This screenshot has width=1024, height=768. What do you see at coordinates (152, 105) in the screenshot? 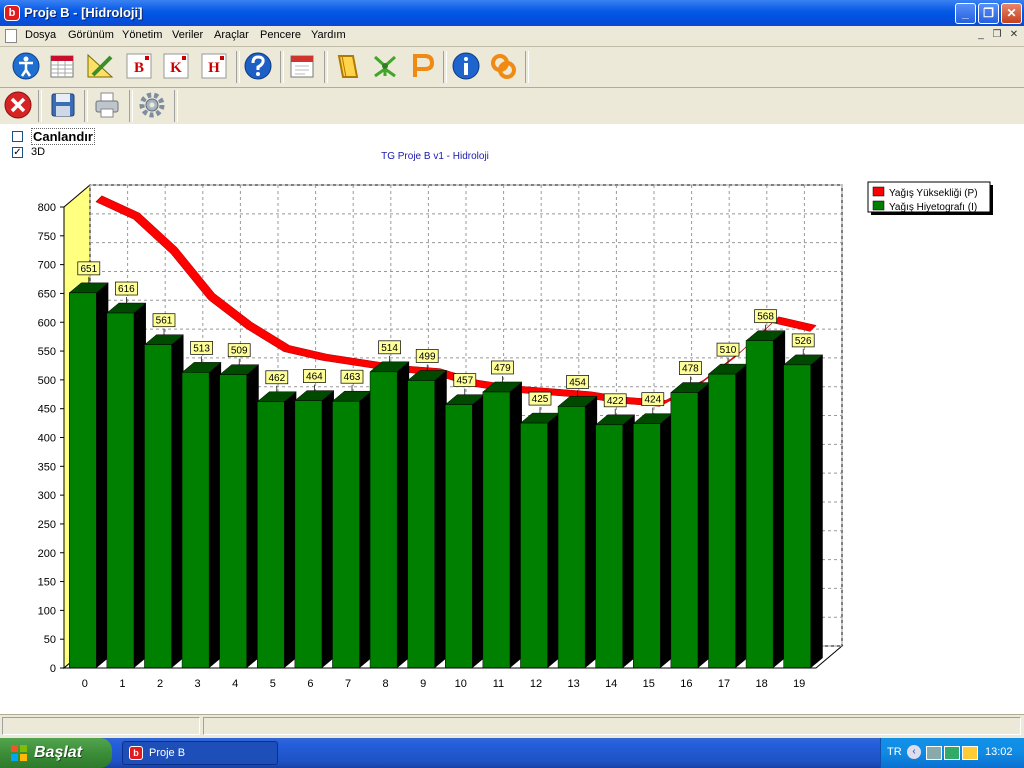
I see `settings-button` at bounding box center [152, 105].